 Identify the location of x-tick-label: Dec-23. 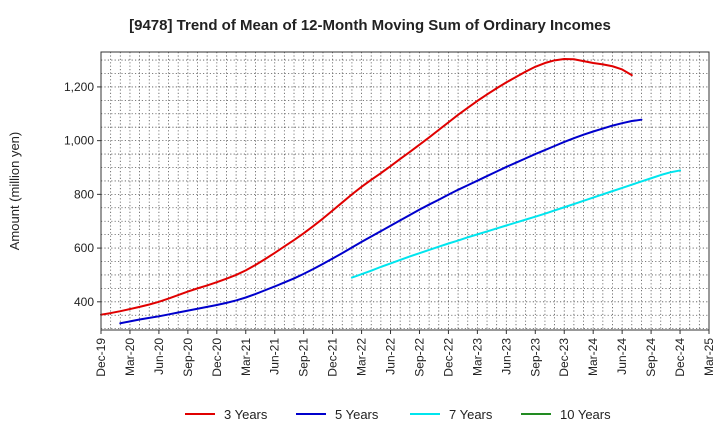
(564, 357).